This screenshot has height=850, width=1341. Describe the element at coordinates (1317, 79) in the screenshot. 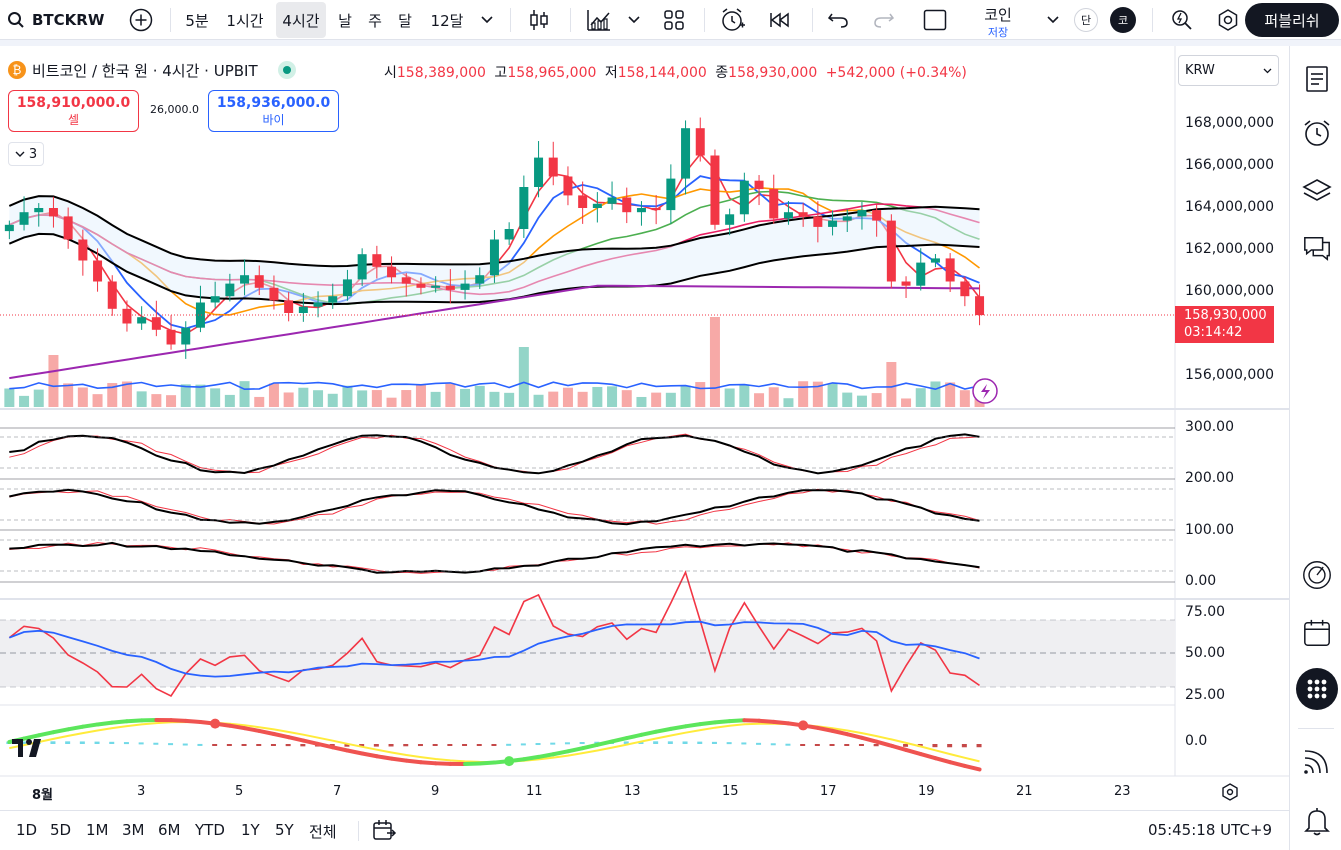

I see `watchlist-icon` at that location.